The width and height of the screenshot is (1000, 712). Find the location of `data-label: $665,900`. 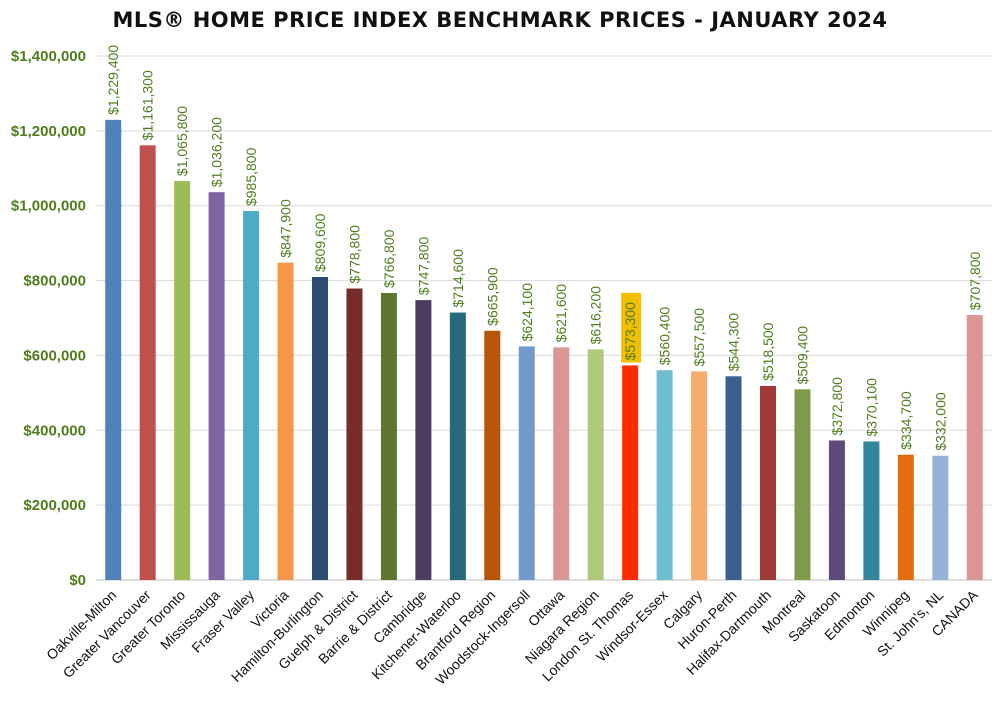

data-label: $665,900 is located at coordinates (492, 296).